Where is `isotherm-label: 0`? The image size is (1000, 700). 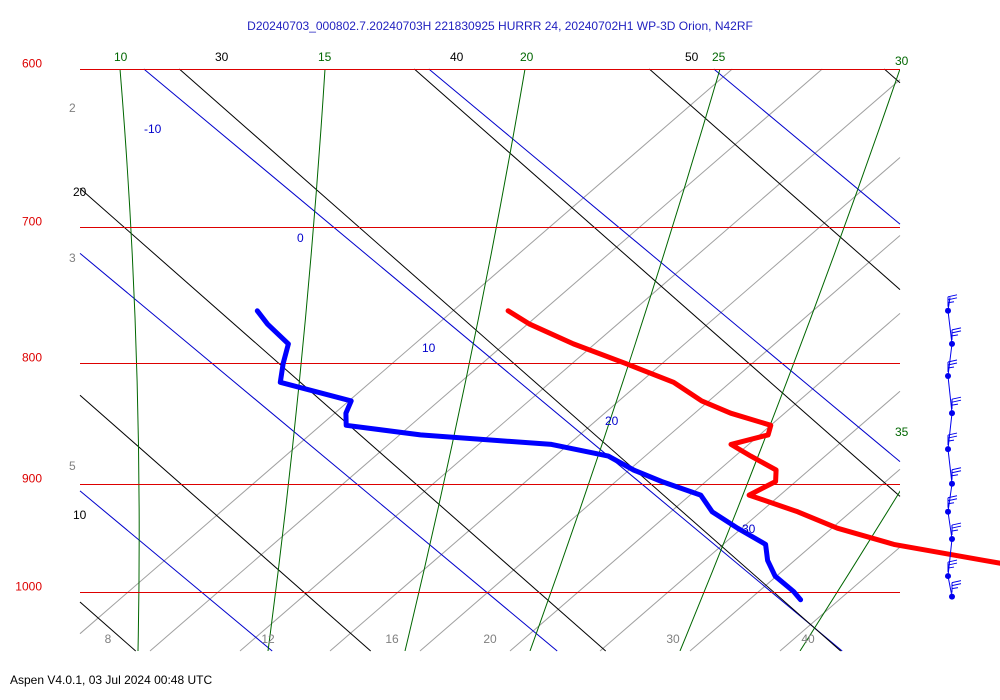
isotherm-label: 0 is located at coordinates (300, 238).